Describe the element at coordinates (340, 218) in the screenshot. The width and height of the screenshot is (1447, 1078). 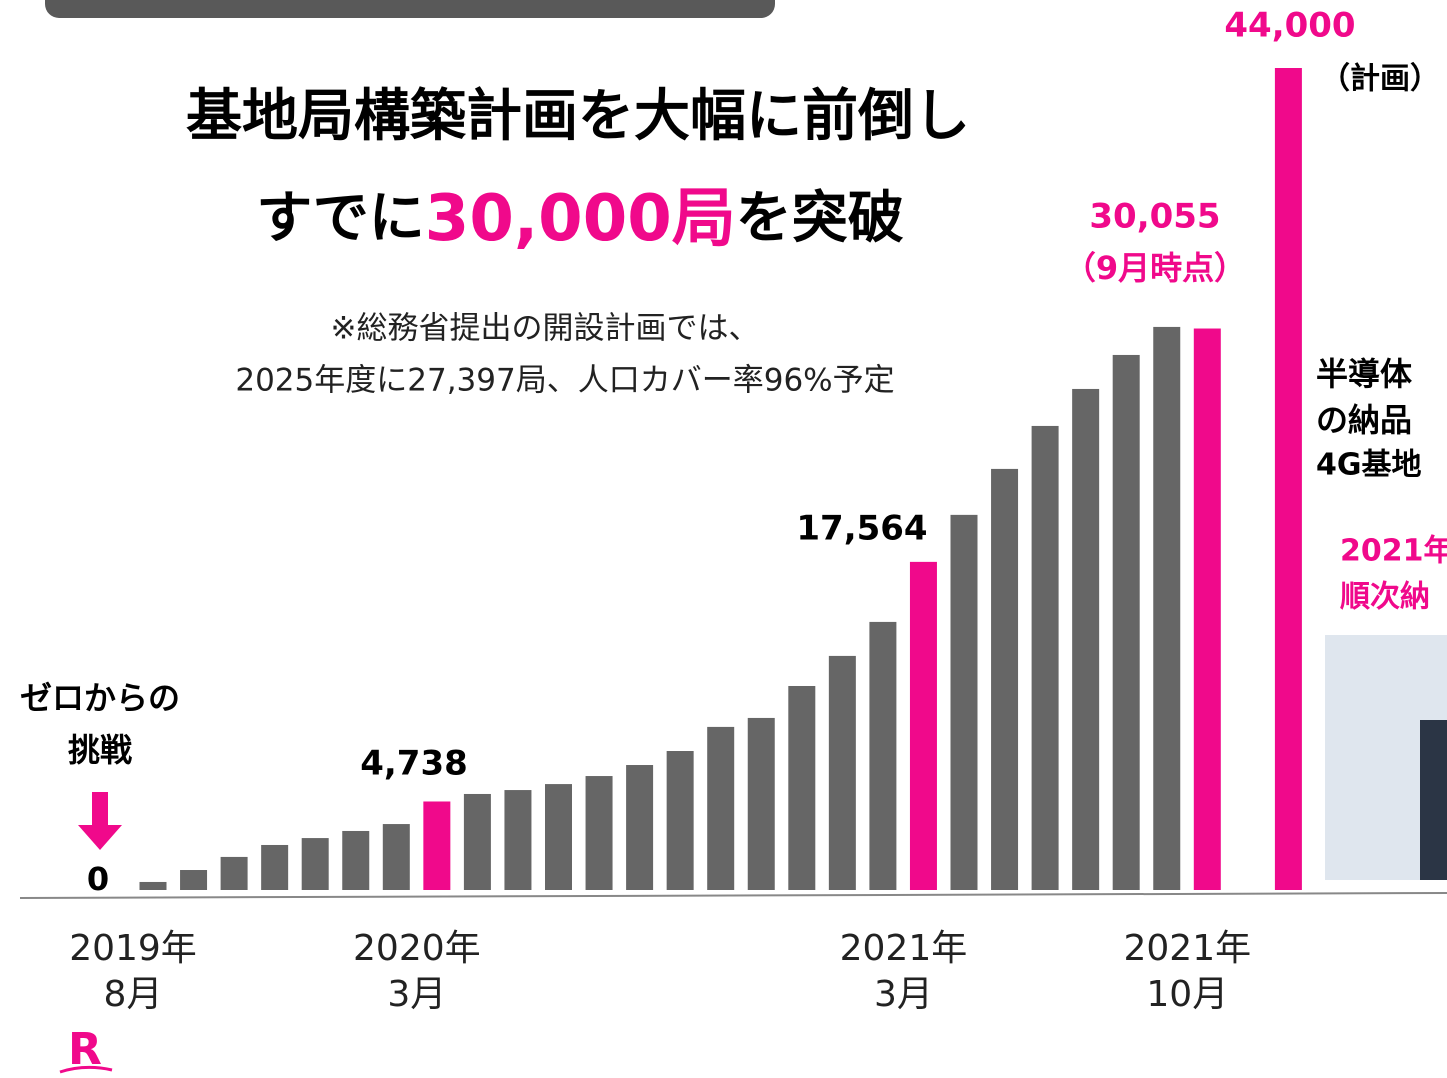
I see `subtitle-part: すでに` at that location.